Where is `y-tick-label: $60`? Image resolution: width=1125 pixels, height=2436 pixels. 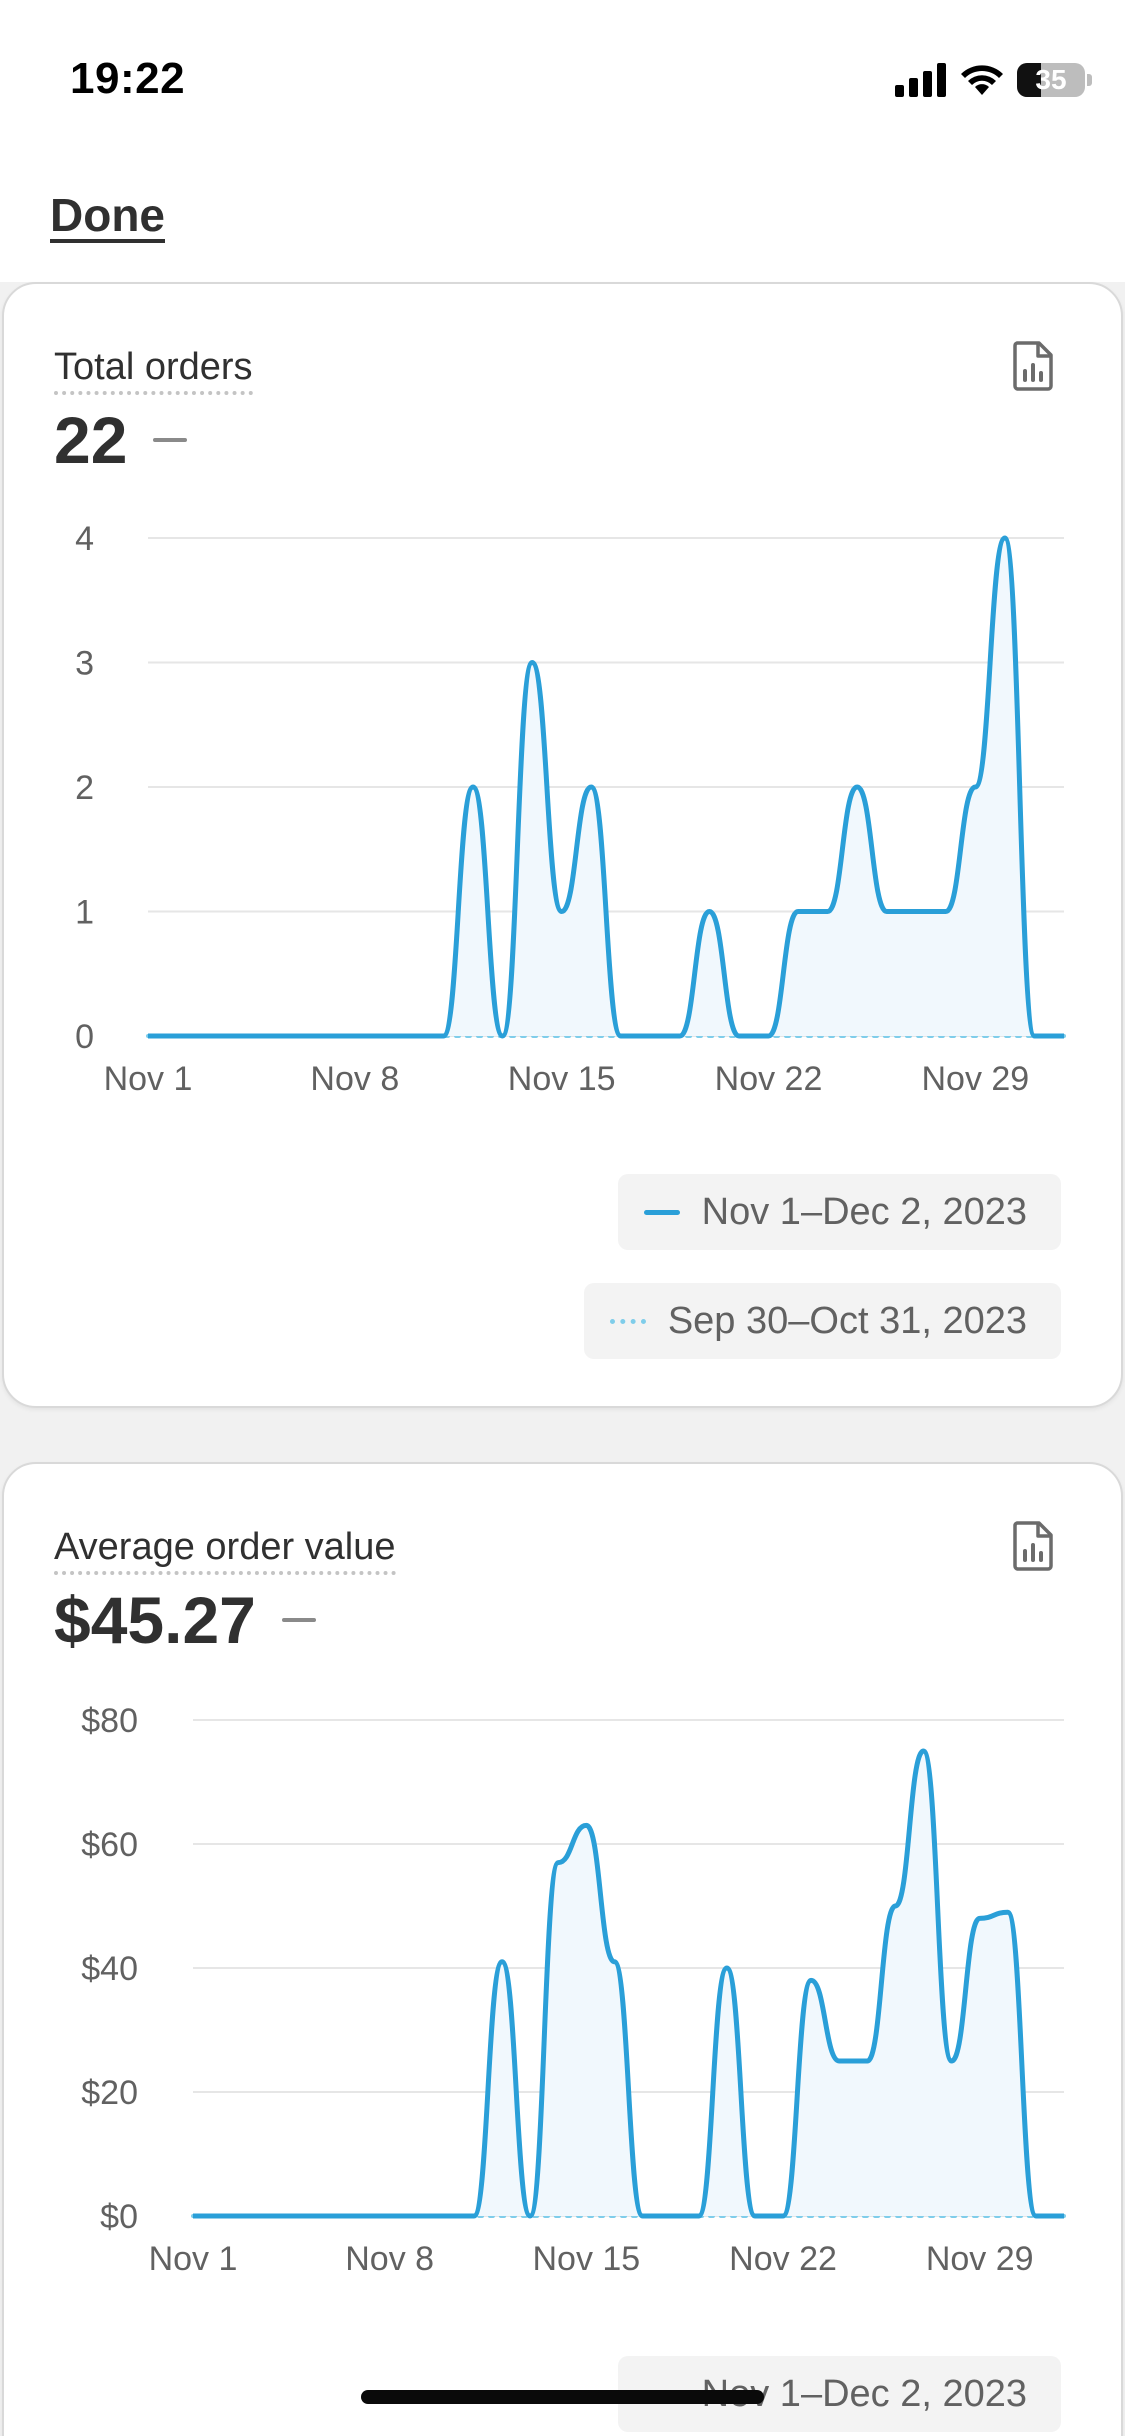
y-tick-label: $60 is located at coordinates (109, 1845).